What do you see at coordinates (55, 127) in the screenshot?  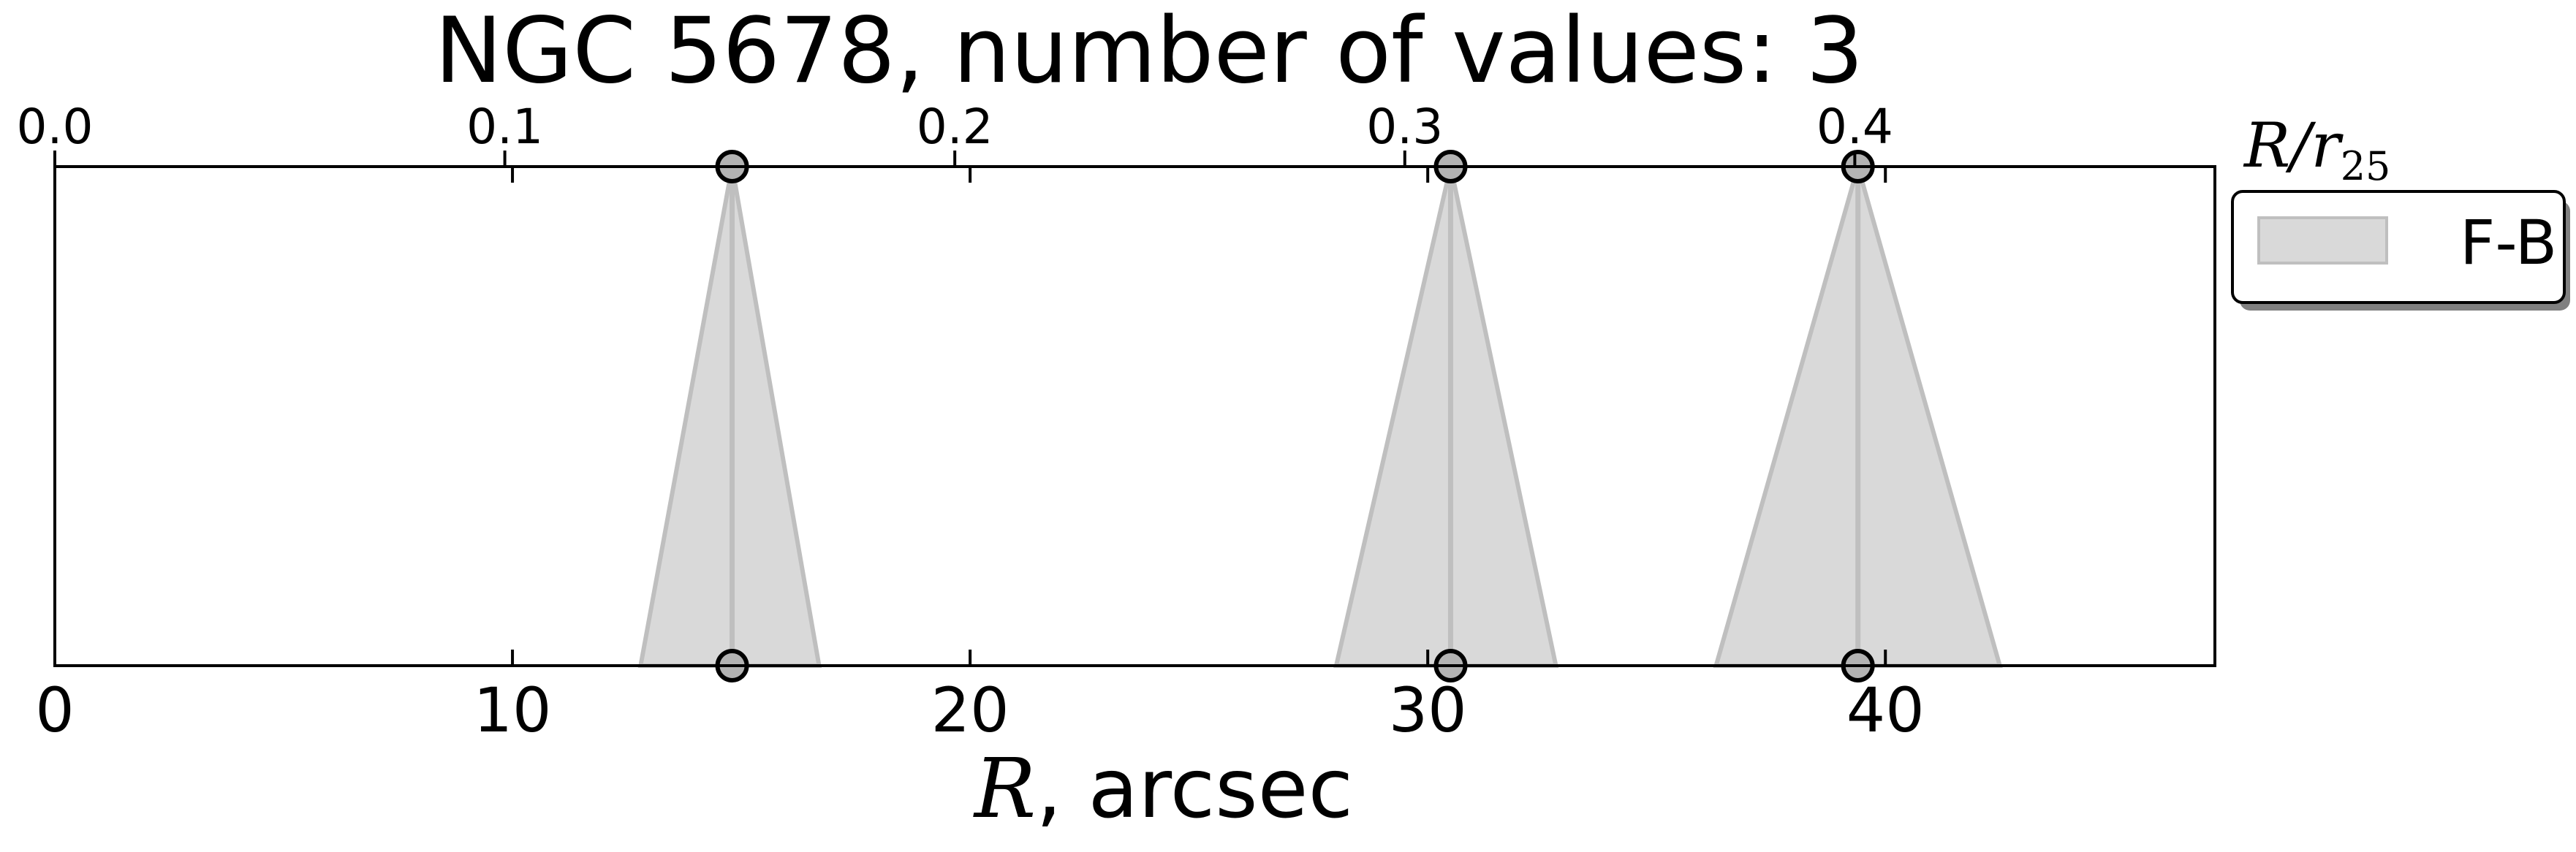 I see `top-tick-label: 0.0` at bounding box center [55, 127].